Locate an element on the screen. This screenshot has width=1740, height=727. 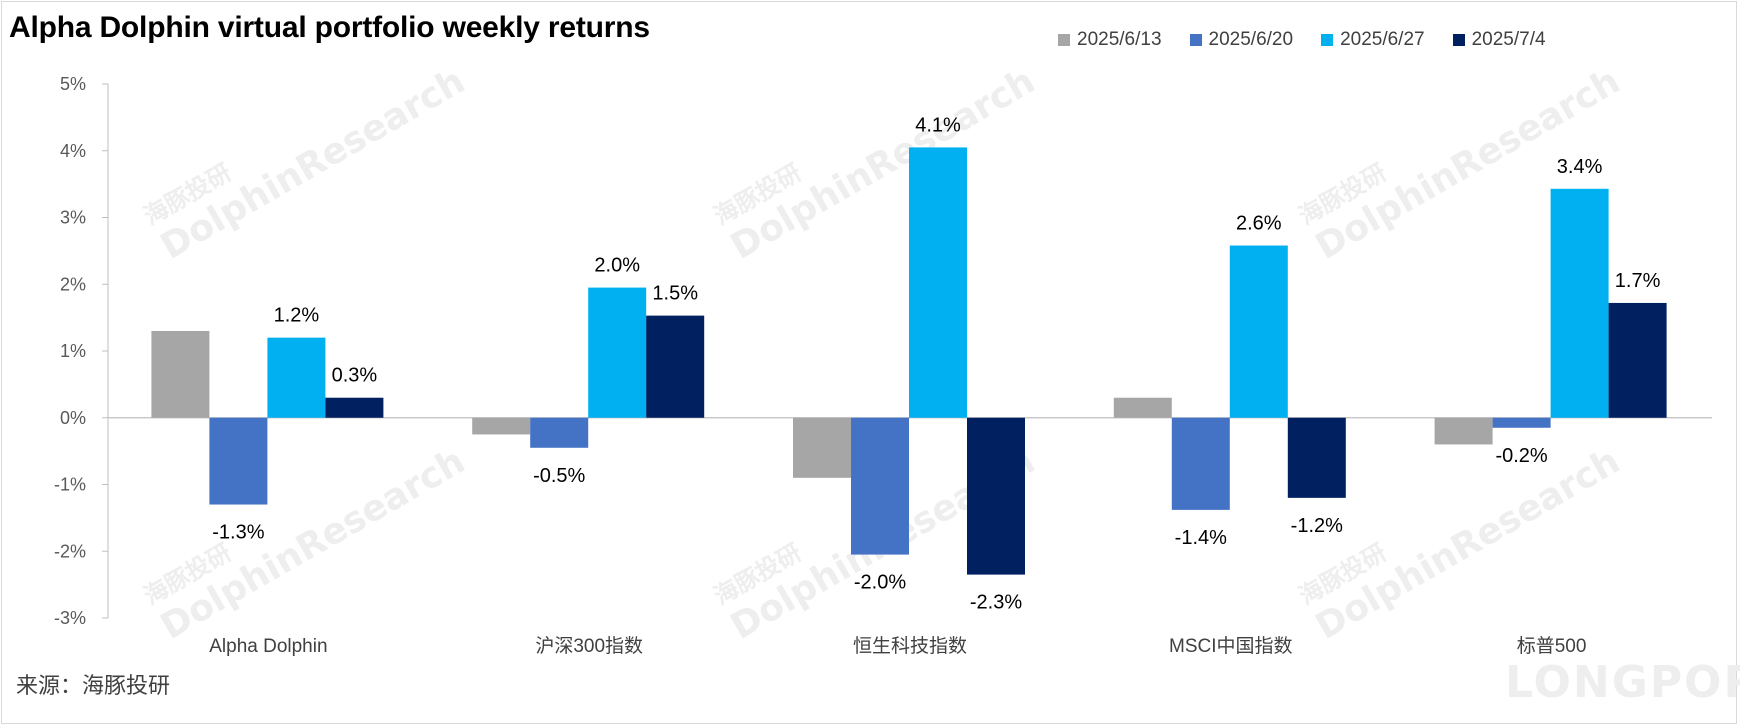
data-label: 1.5% is located at coordinates (675, 294).